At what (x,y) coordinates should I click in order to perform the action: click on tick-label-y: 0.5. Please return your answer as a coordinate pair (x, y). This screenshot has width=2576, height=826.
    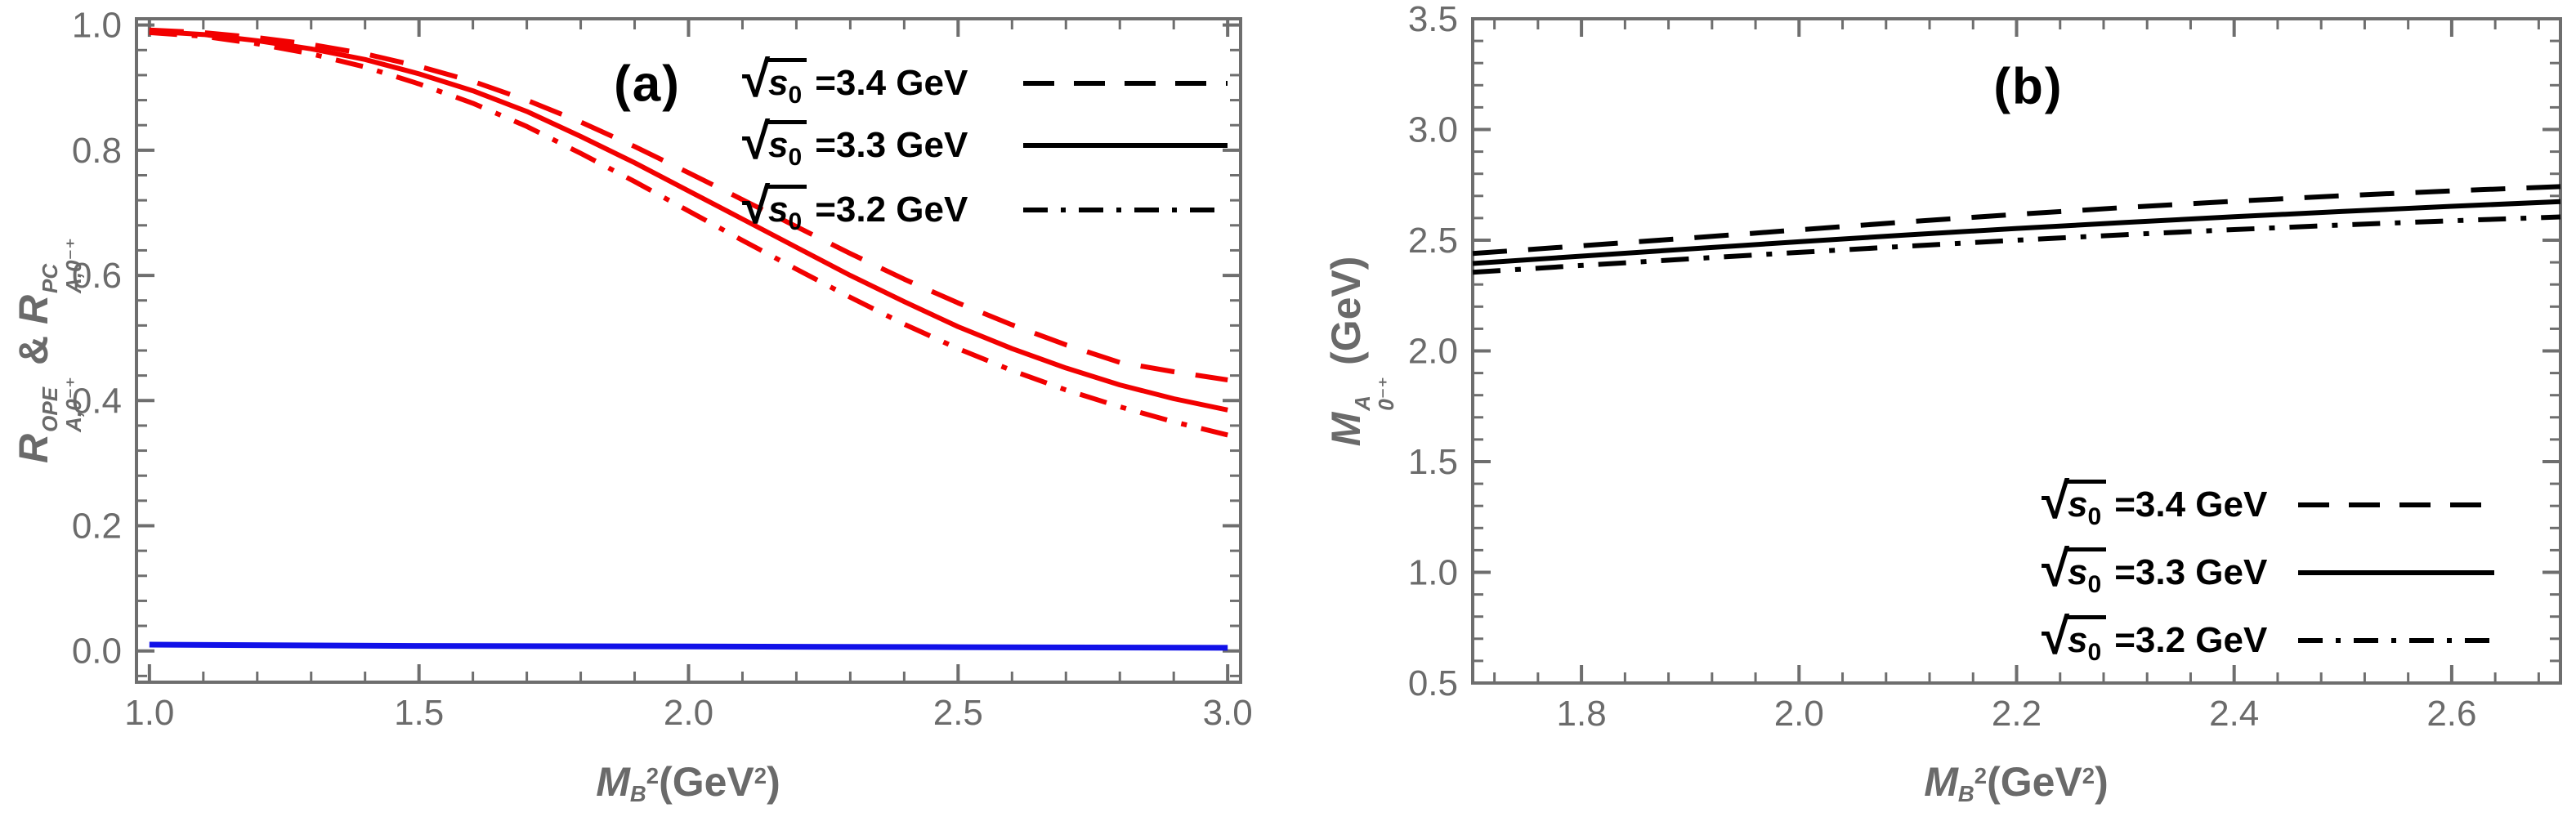
    Looking at the image, I should click on (1433, 683).